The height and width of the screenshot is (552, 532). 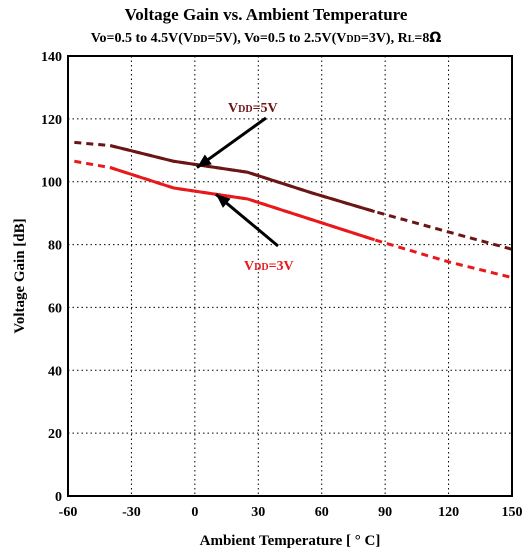 What do you see at coordinates (51, 120) in the screenshot?
I see `y-tick-label: 120` at bounding box center [51, 120].